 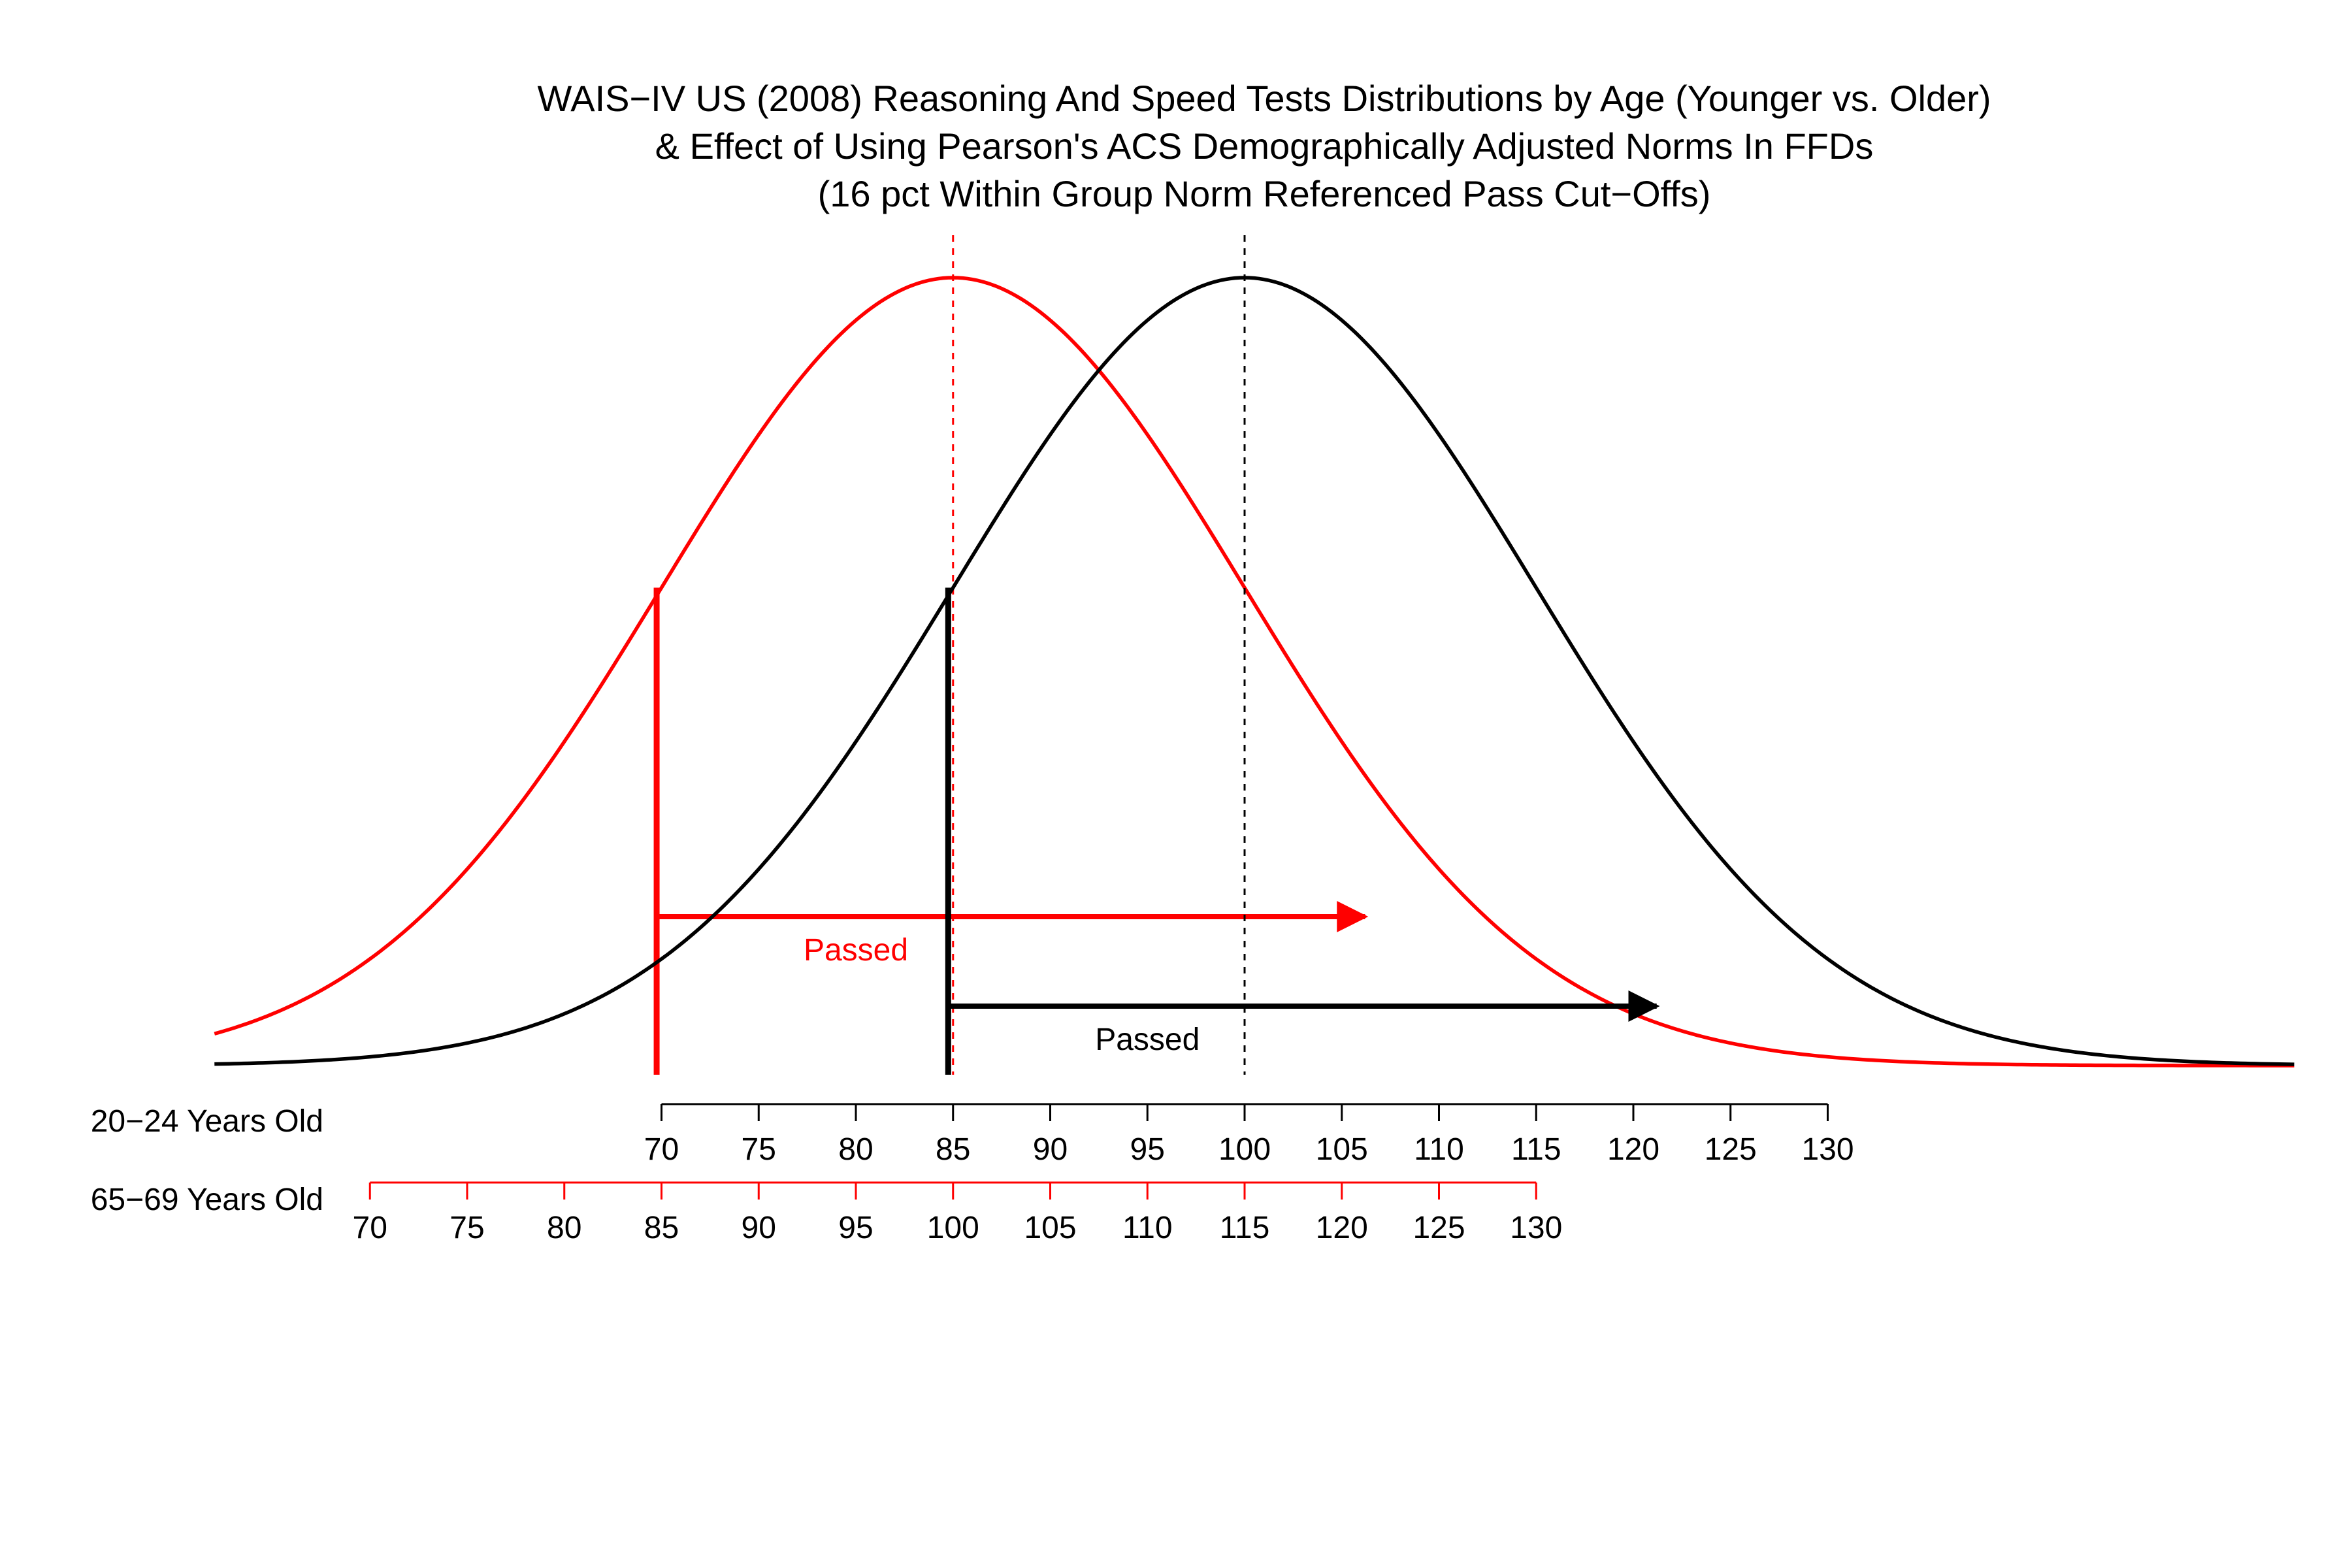 What do you see at coordinates (1147, 1228) in the screenshot?
I see `axis-tick-label-older: 110` at bounding box center [1147, 1228].